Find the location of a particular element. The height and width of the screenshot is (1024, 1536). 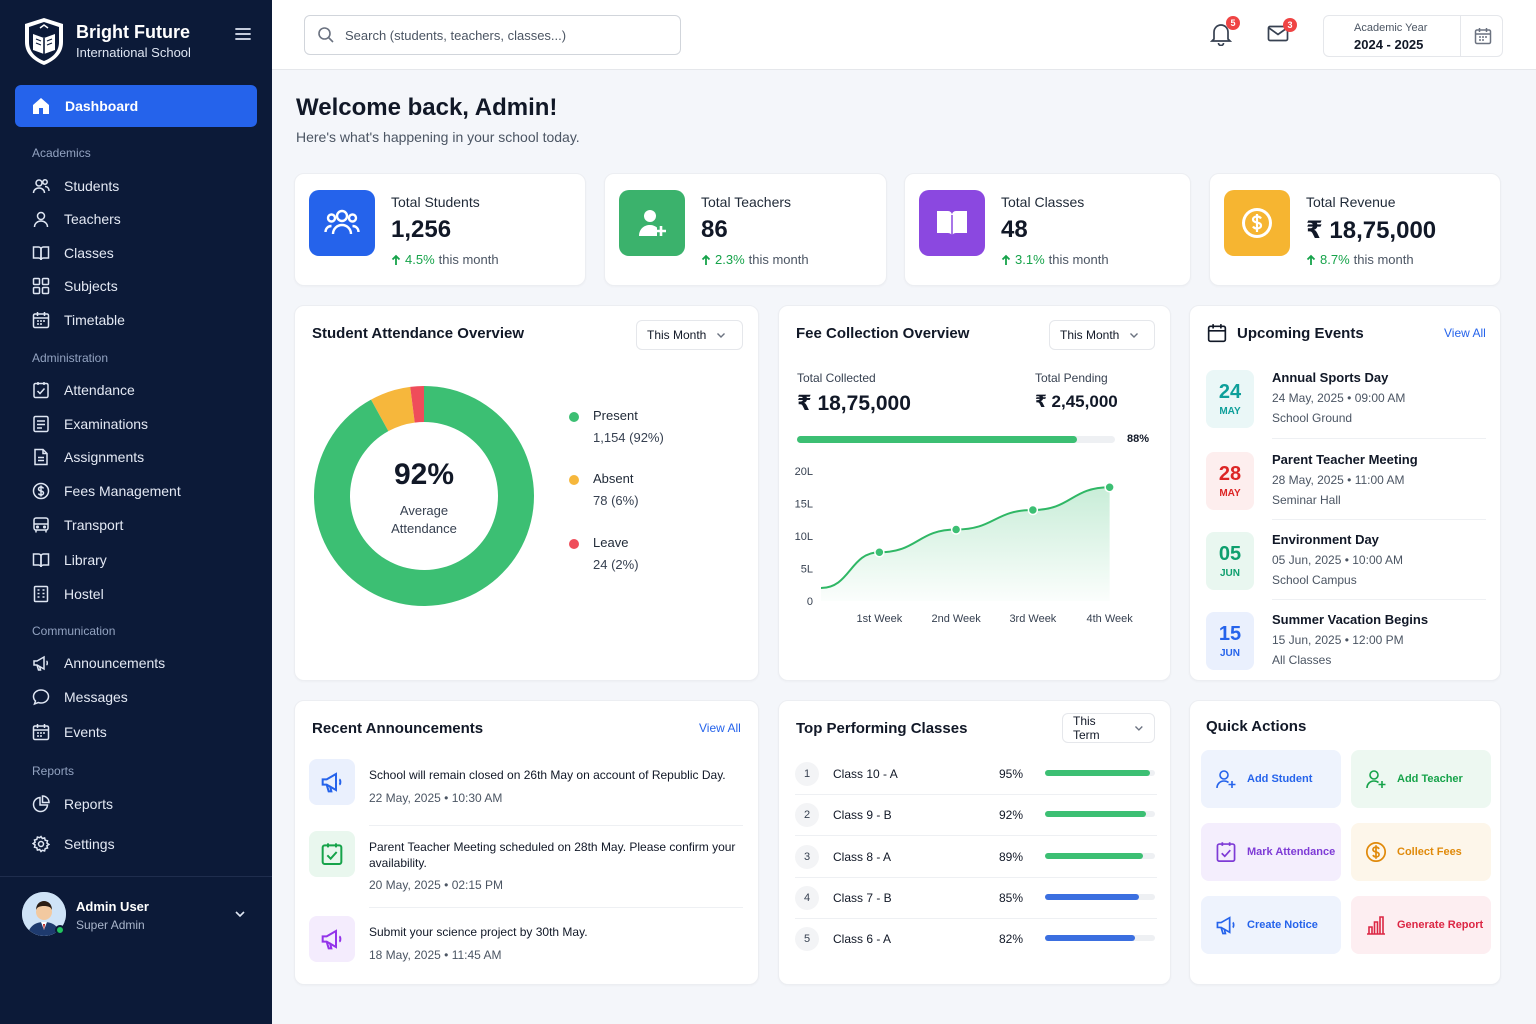

add-teacher-button: Add Teacher is located at coordinates (1421, 779).